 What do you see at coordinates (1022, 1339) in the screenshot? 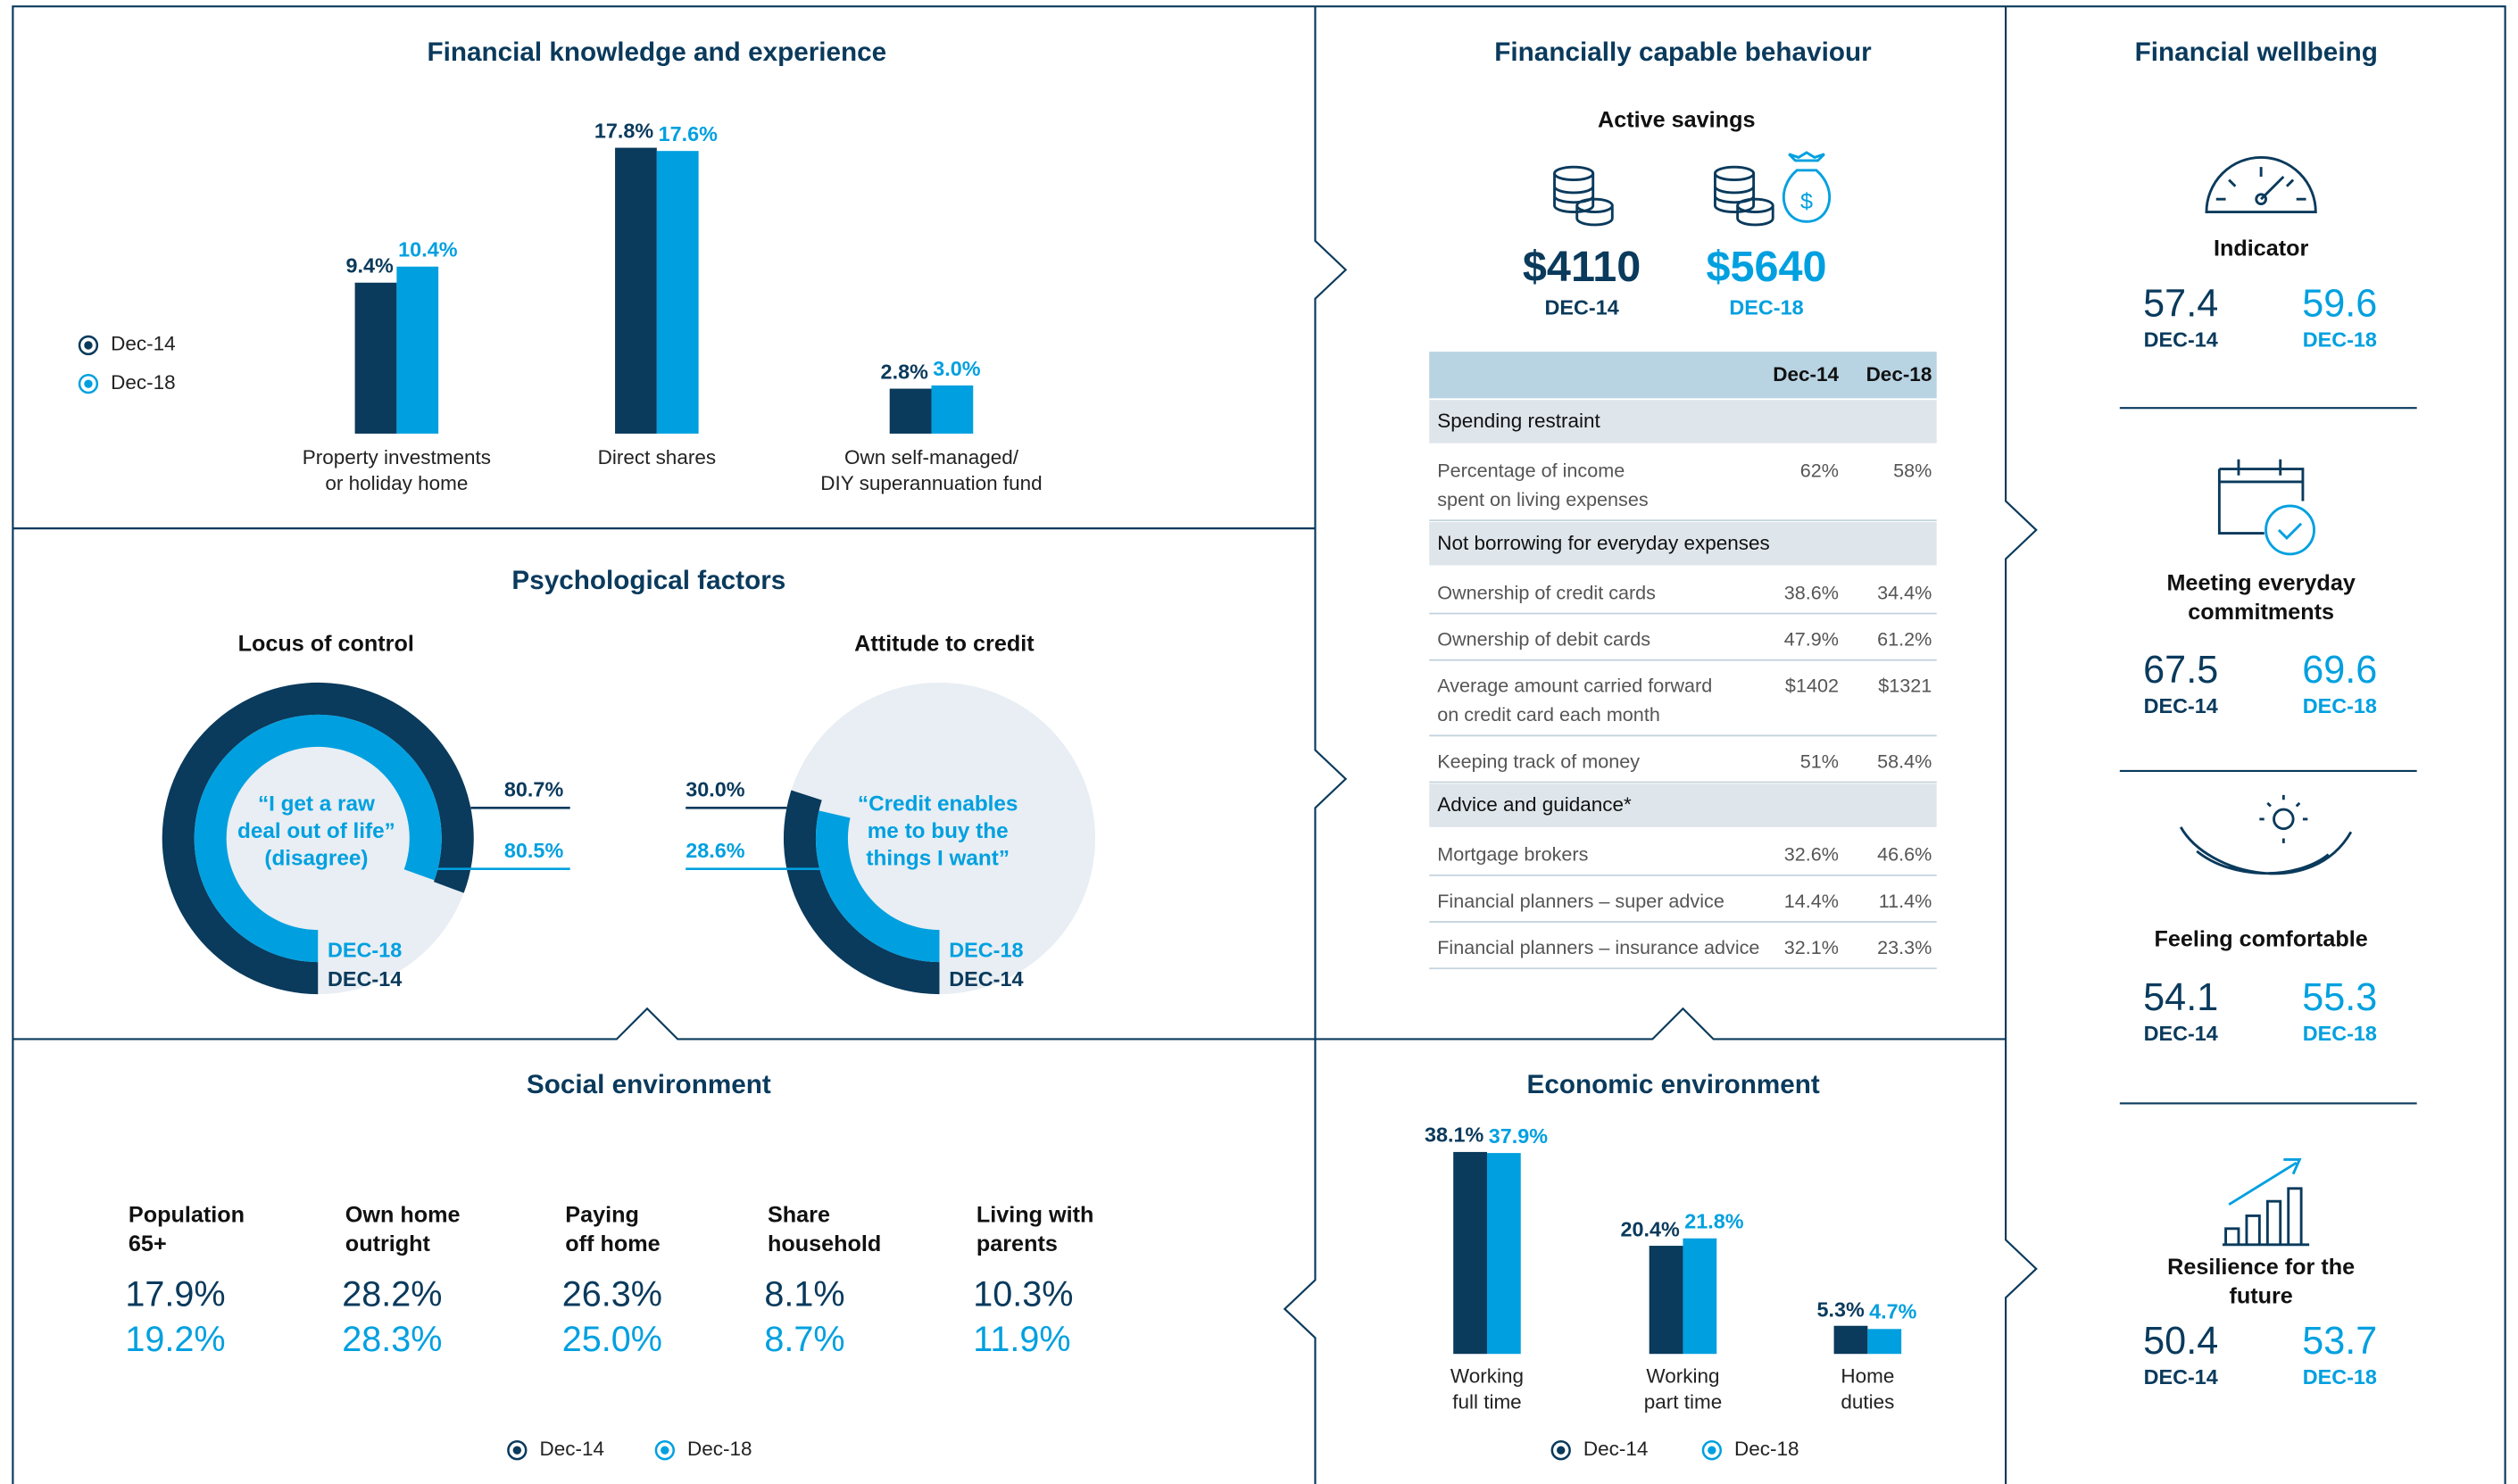
I see `stat-value: 11.9%` at bounding box center [1022, 1339].